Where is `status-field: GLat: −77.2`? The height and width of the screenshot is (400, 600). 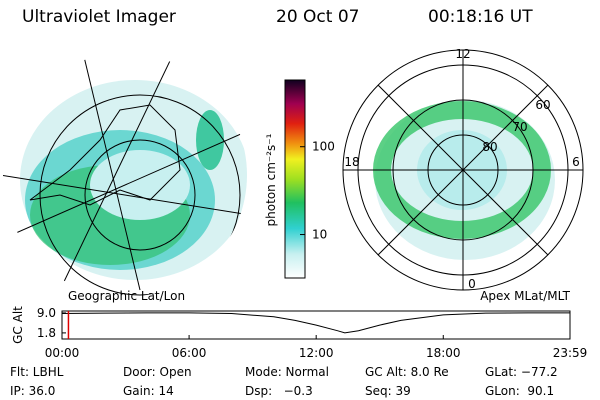
status-field: GLat: −77.2 is located at coordinates (521, 372).